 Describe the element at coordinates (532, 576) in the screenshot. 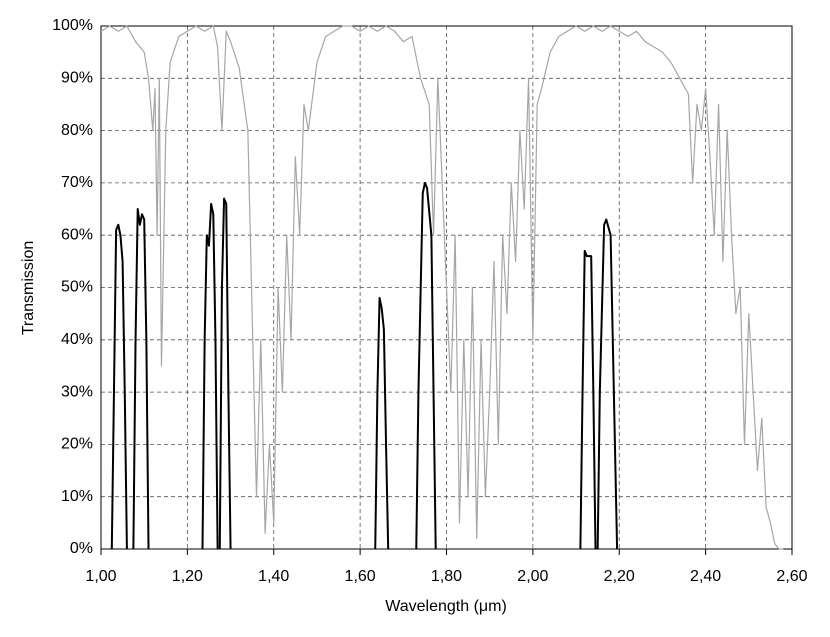

I see `x-tick-label: 2,00` at that location.